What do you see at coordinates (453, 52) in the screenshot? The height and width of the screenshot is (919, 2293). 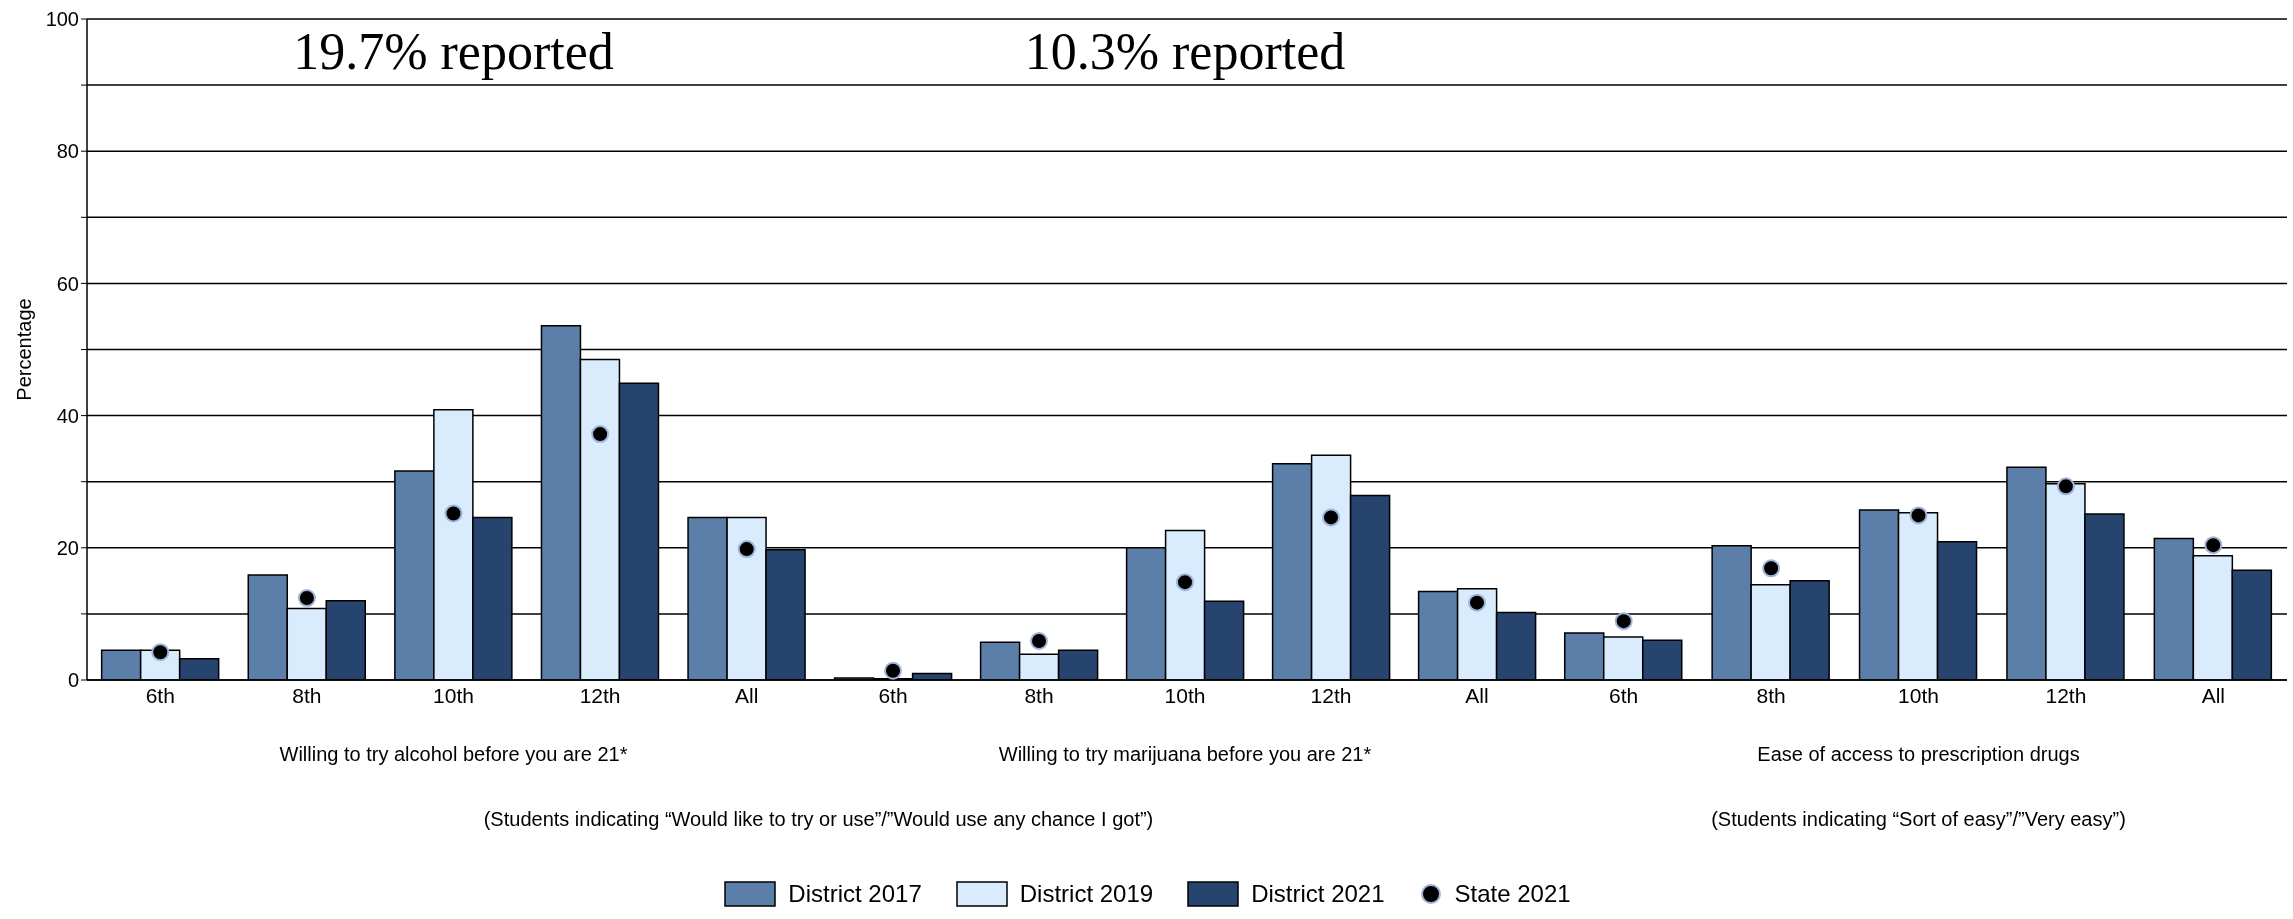 I see `annotation: 19.7% reported` at bounding box center [453, 52].